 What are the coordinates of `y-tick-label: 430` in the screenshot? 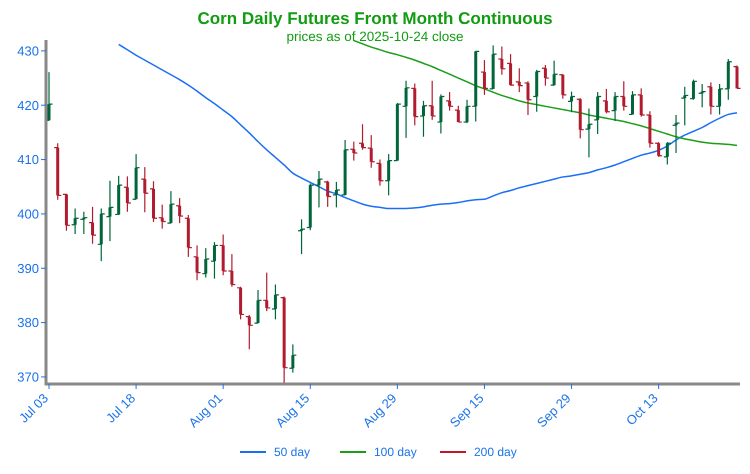 It's located at (28, 50).